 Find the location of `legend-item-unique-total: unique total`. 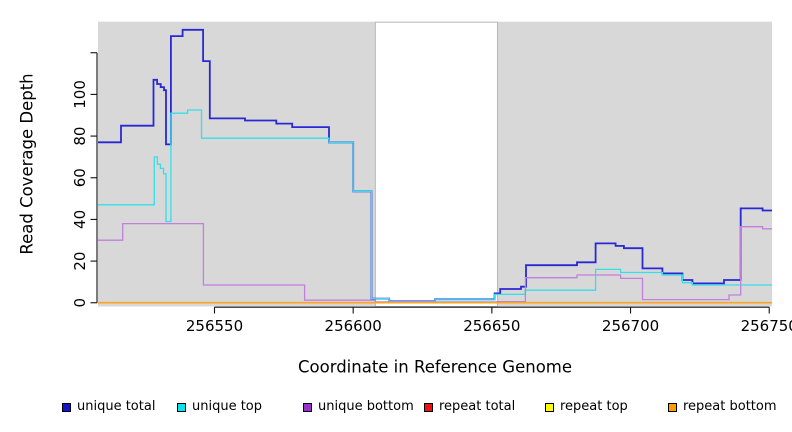

legend-item-unique-total: unique total is located at coordinates (108, 407).